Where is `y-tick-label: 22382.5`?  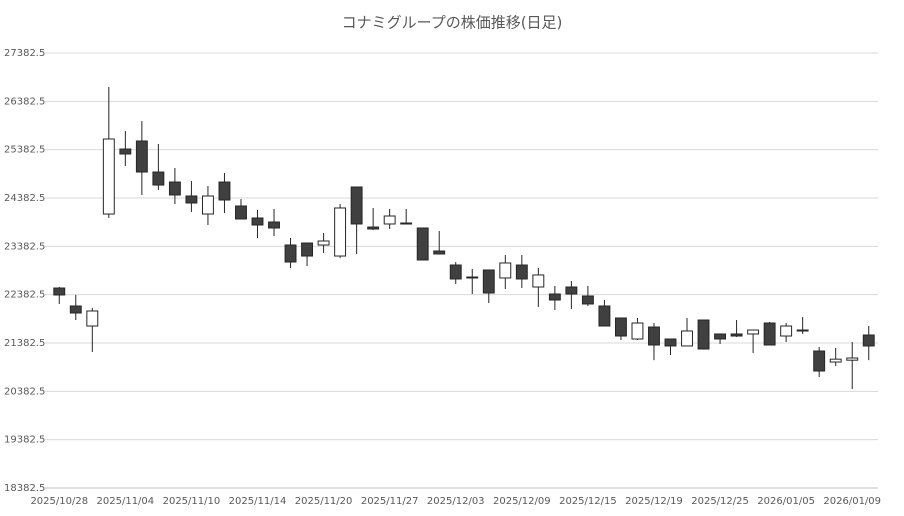
y-tick-label: 22382.5 is located at coordinates (24, 295).